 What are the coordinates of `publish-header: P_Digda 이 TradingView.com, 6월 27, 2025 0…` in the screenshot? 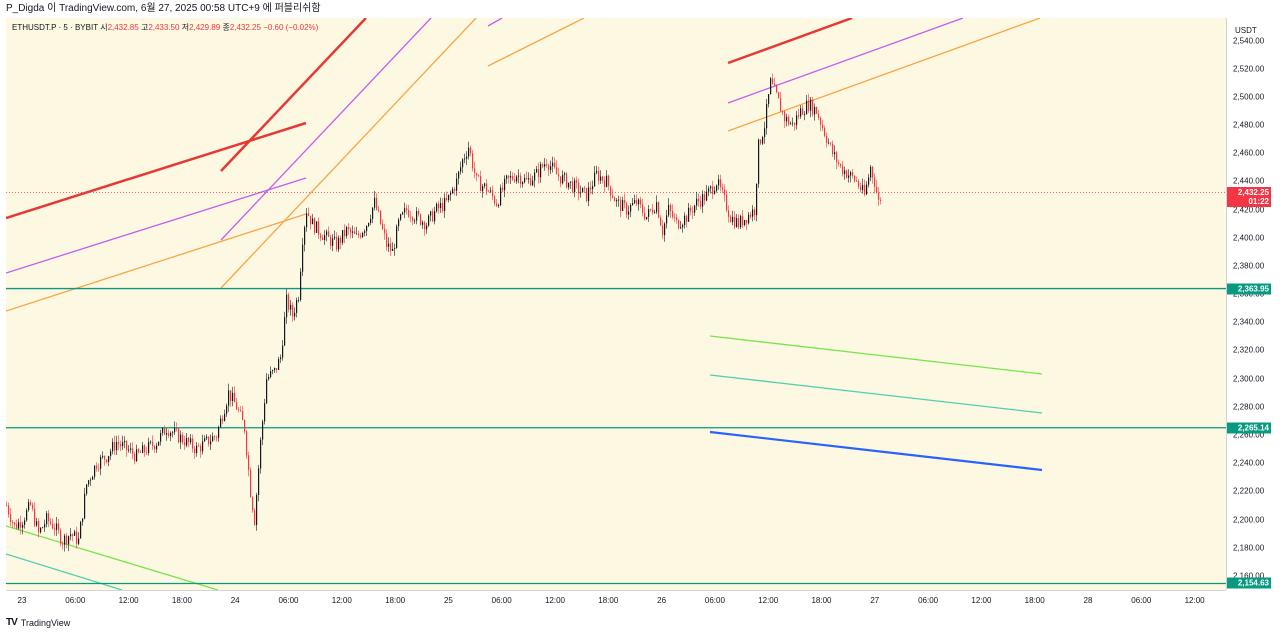 It's located at (640, 9).